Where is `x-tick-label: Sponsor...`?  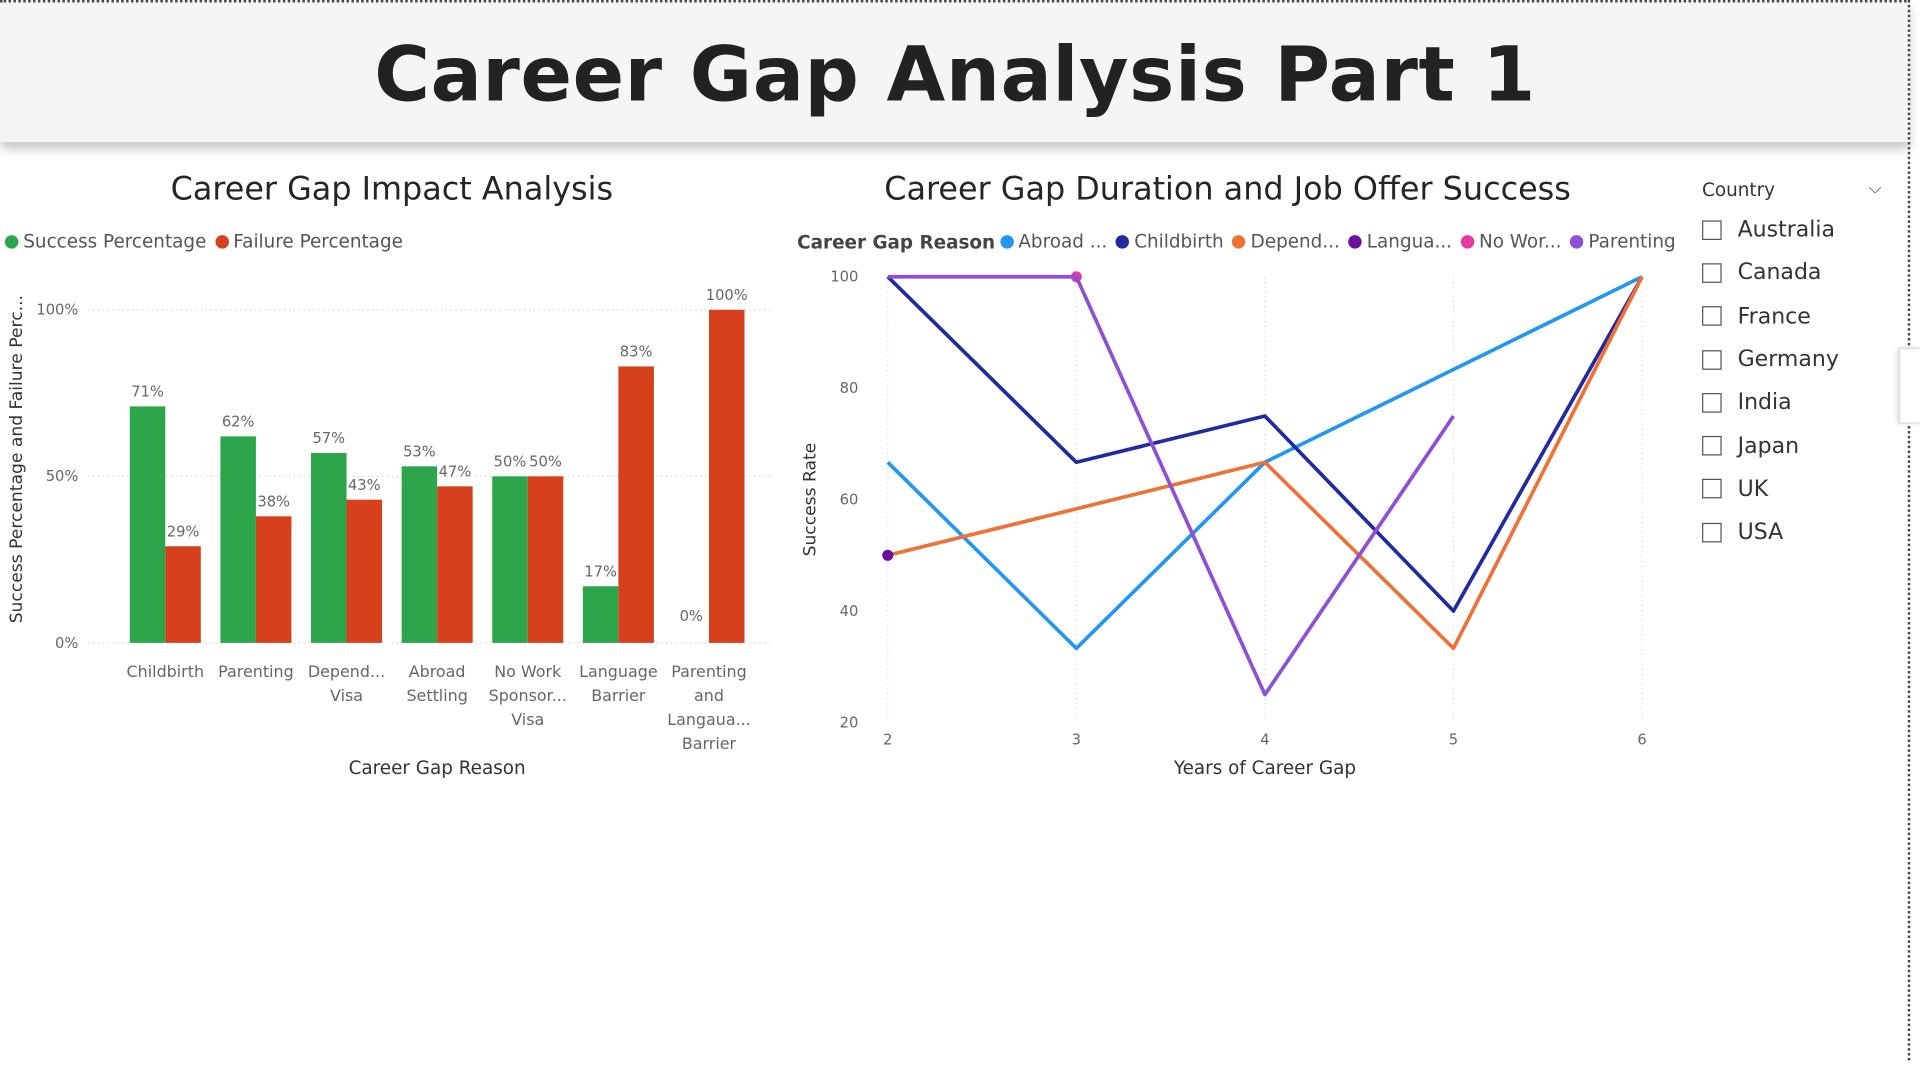 x-tick-label: Sponsor... is located at coordinates (528, 695).